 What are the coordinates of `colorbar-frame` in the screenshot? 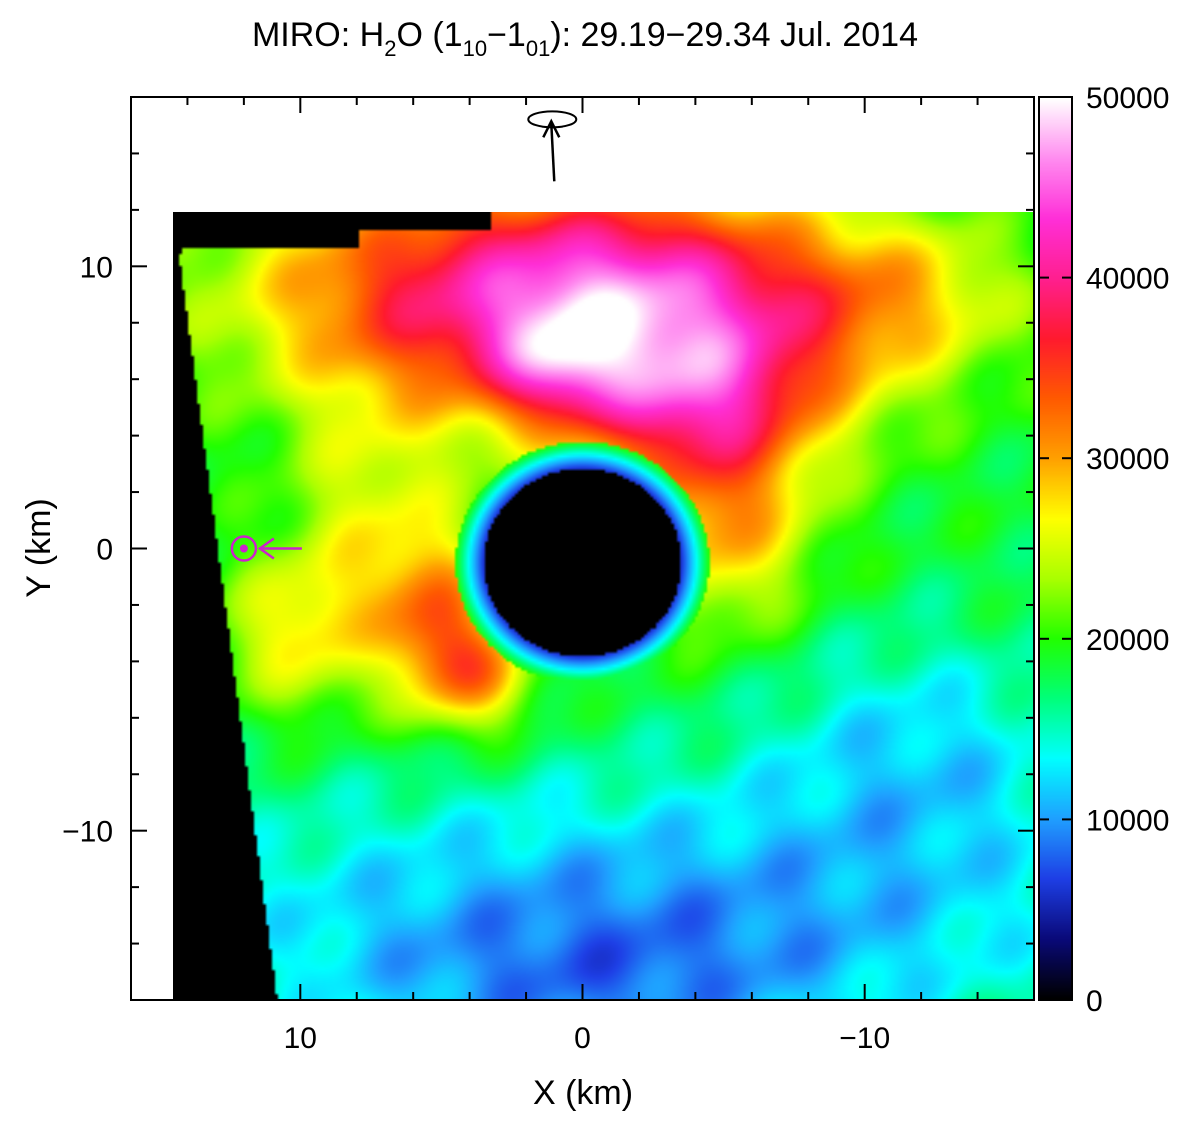 It's located at (1055, 548).